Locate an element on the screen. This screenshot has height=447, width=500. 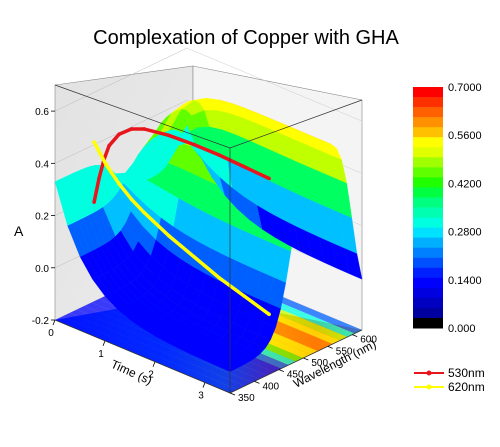
legend-marker-530nm is located at coordinates (429, 373).